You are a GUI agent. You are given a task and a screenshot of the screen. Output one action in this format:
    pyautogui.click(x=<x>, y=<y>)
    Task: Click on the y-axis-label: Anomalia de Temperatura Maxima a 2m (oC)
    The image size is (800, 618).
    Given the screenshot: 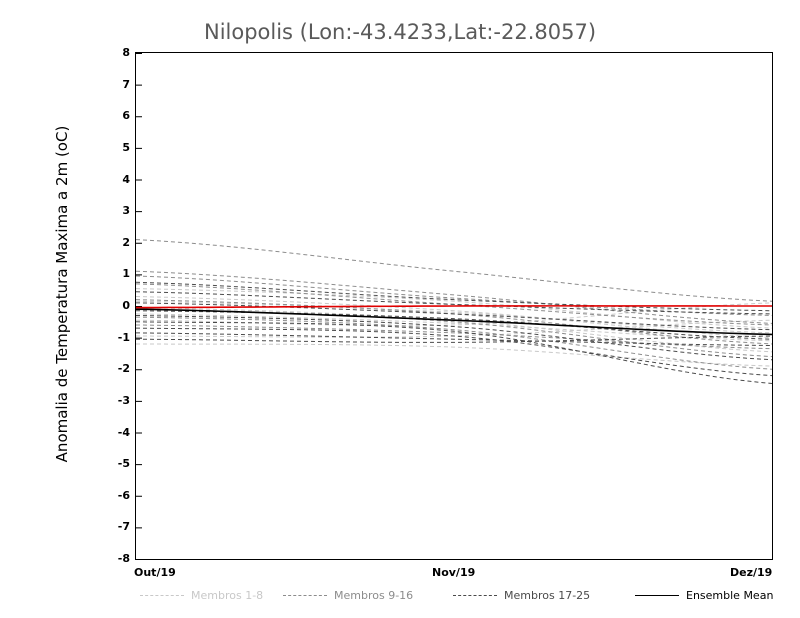 What is the action you would take?
    pyautogui.click(x=62, y=294)
    